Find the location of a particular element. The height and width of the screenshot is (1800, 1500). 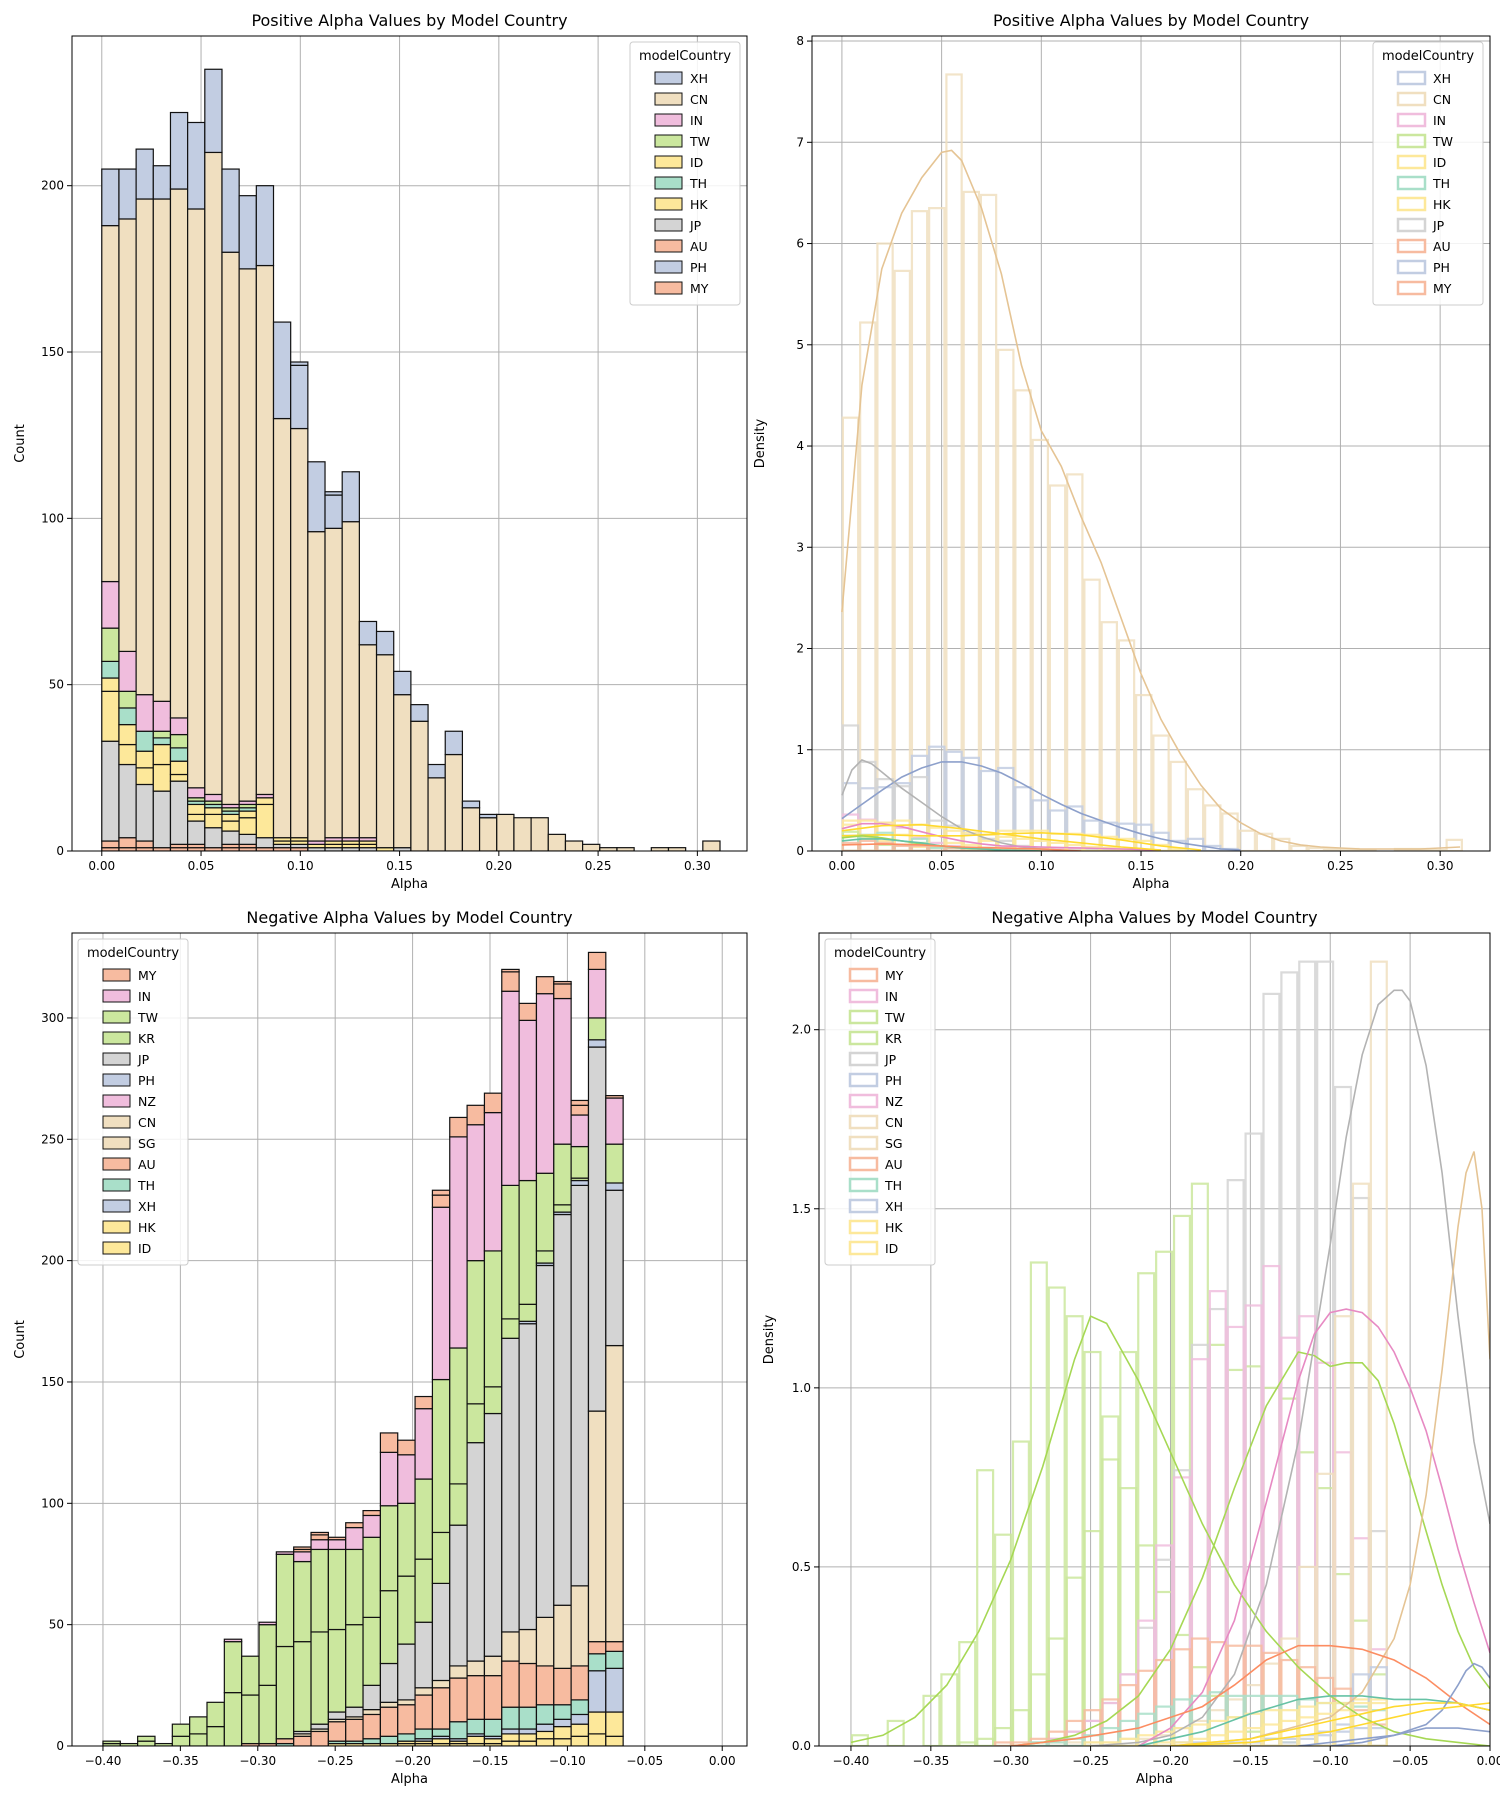

kde-line-xh is located at coordinates (1041, 806).